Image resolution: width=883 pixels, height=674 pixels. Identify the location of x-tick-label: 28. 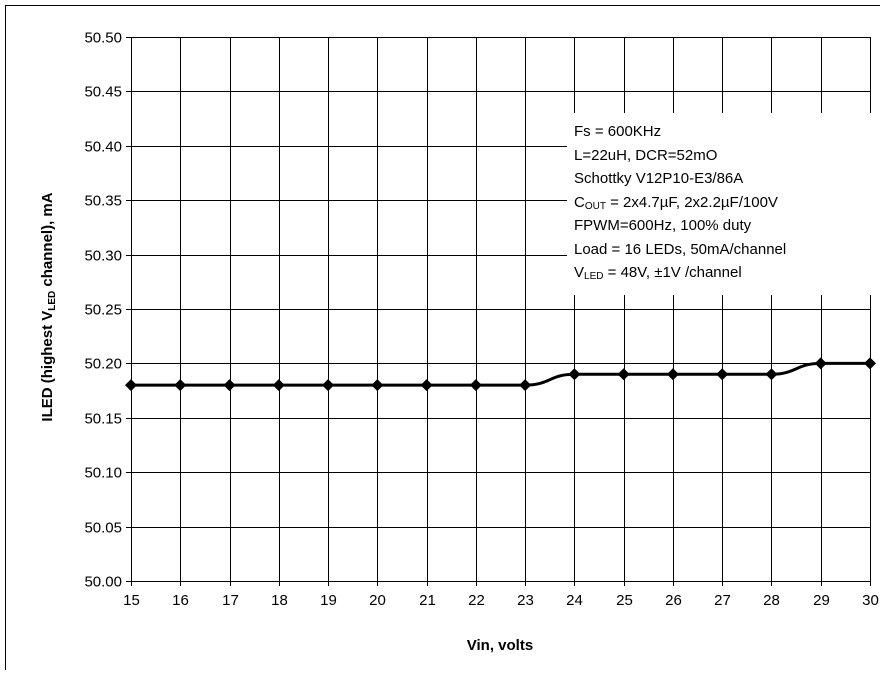
(771, 600).